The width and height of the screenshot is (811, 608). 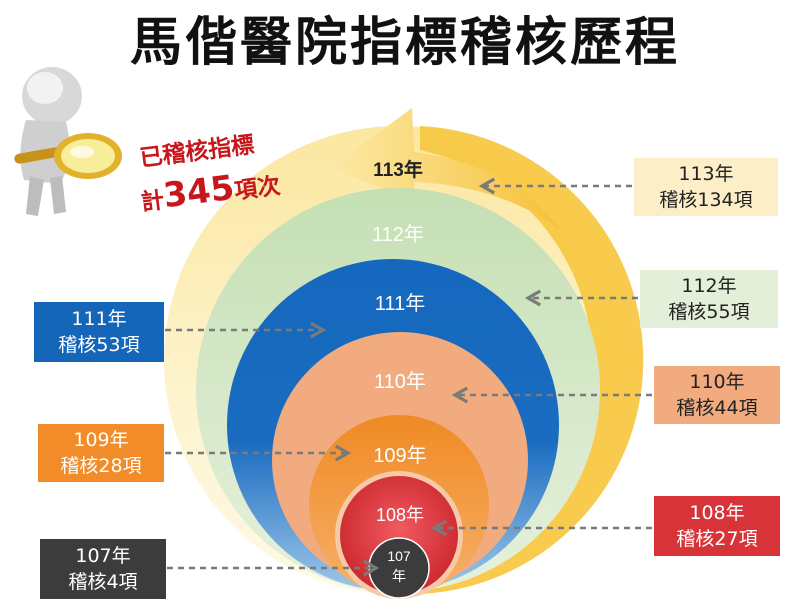 I want to click on box-109: 109年 稽核28項, so click(x=101, y=453).